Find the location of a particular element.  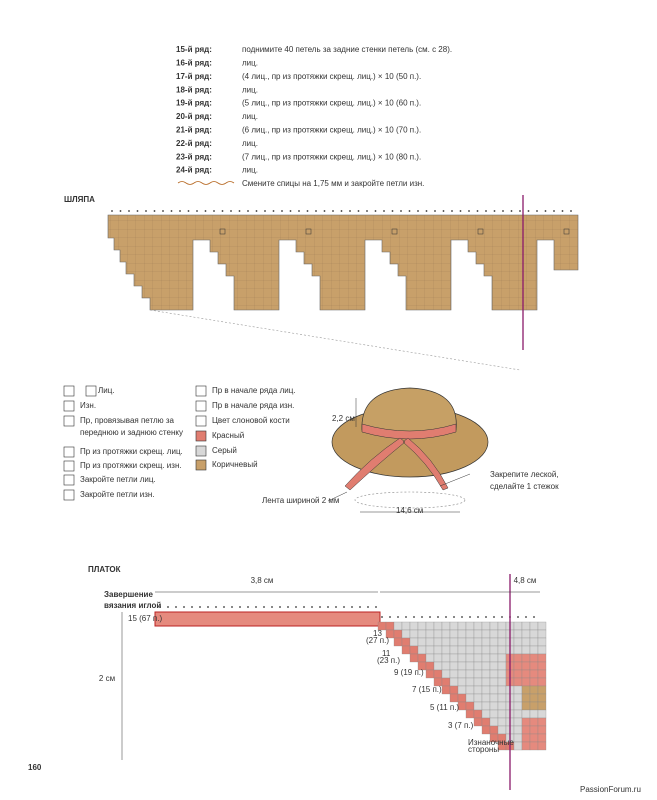

row-label: 21-й ряд: is located at coordinates (194, 130).